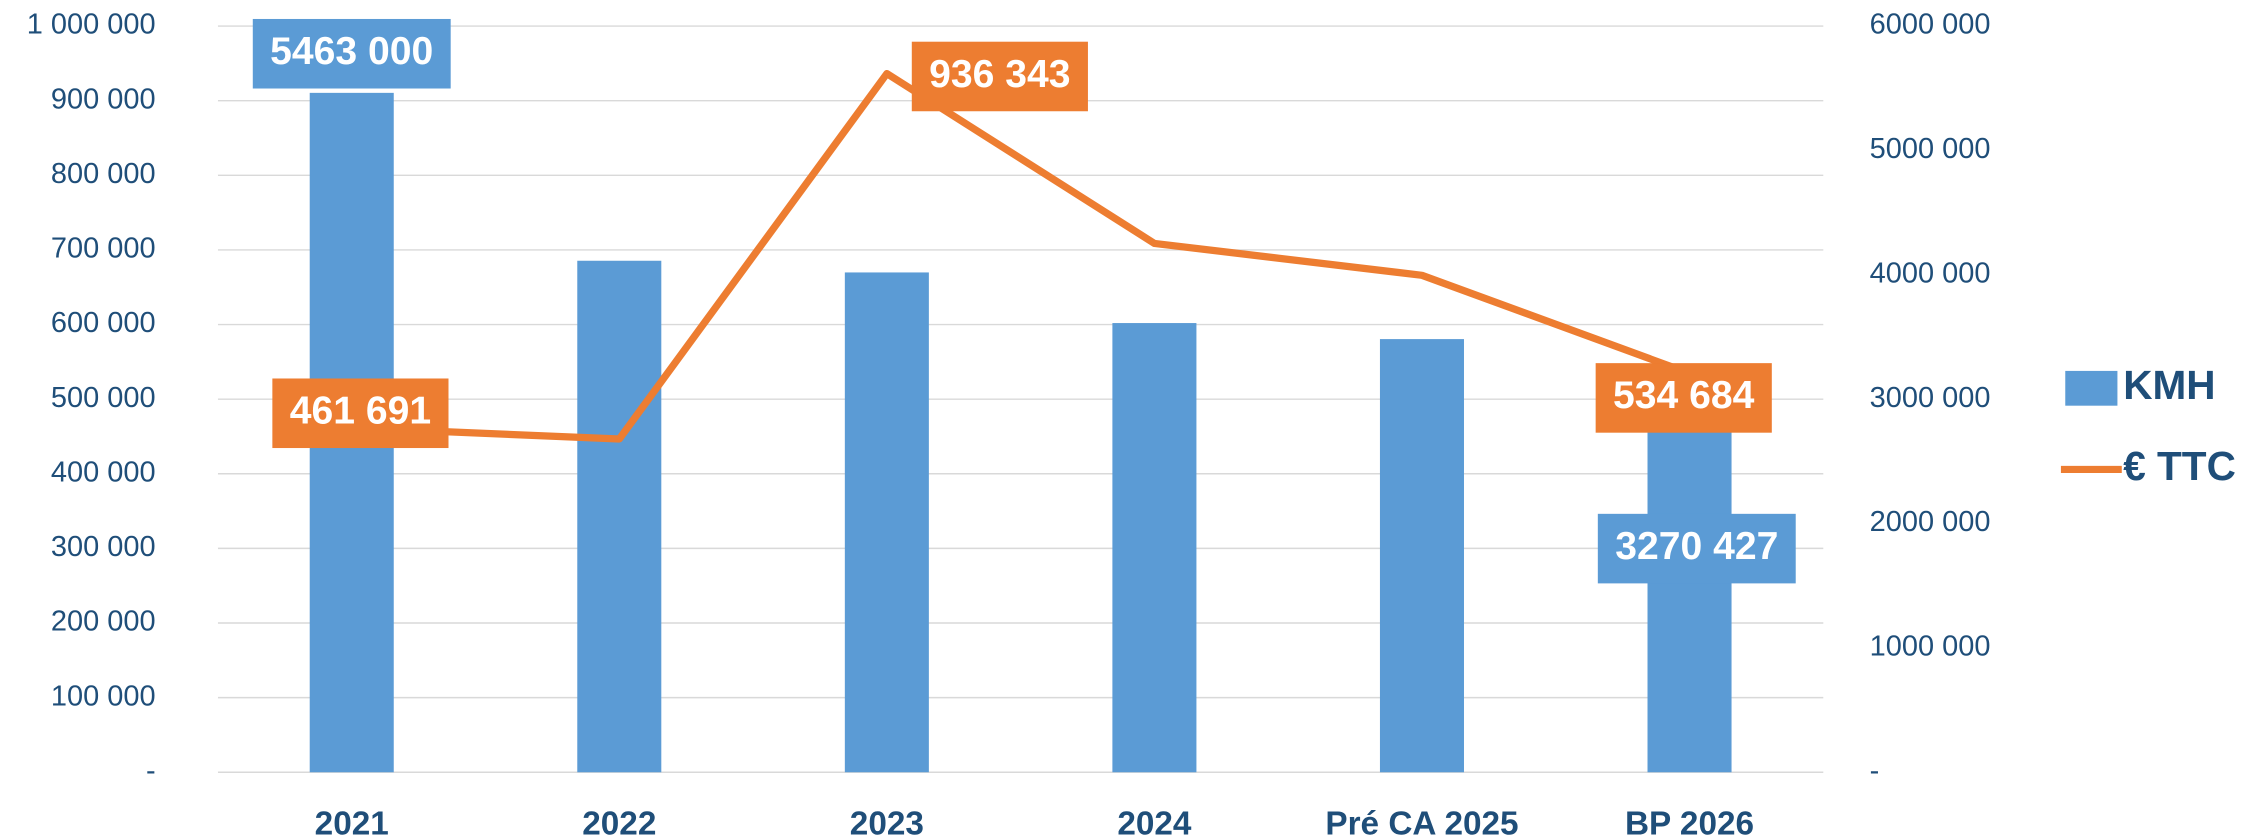  What do you see at coordinates (103, 547) in the screenshot?
I see `y-tick-label: 300 000` at bounding box center [103, 547].